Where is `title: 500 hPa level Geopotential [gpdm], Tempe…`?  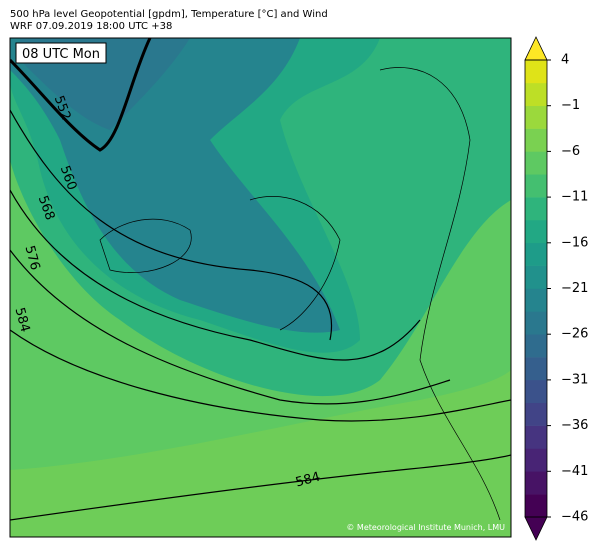
title: 500 hPa level Geopotential [gpdm], Tempe… is located at coordinates (169, 14).